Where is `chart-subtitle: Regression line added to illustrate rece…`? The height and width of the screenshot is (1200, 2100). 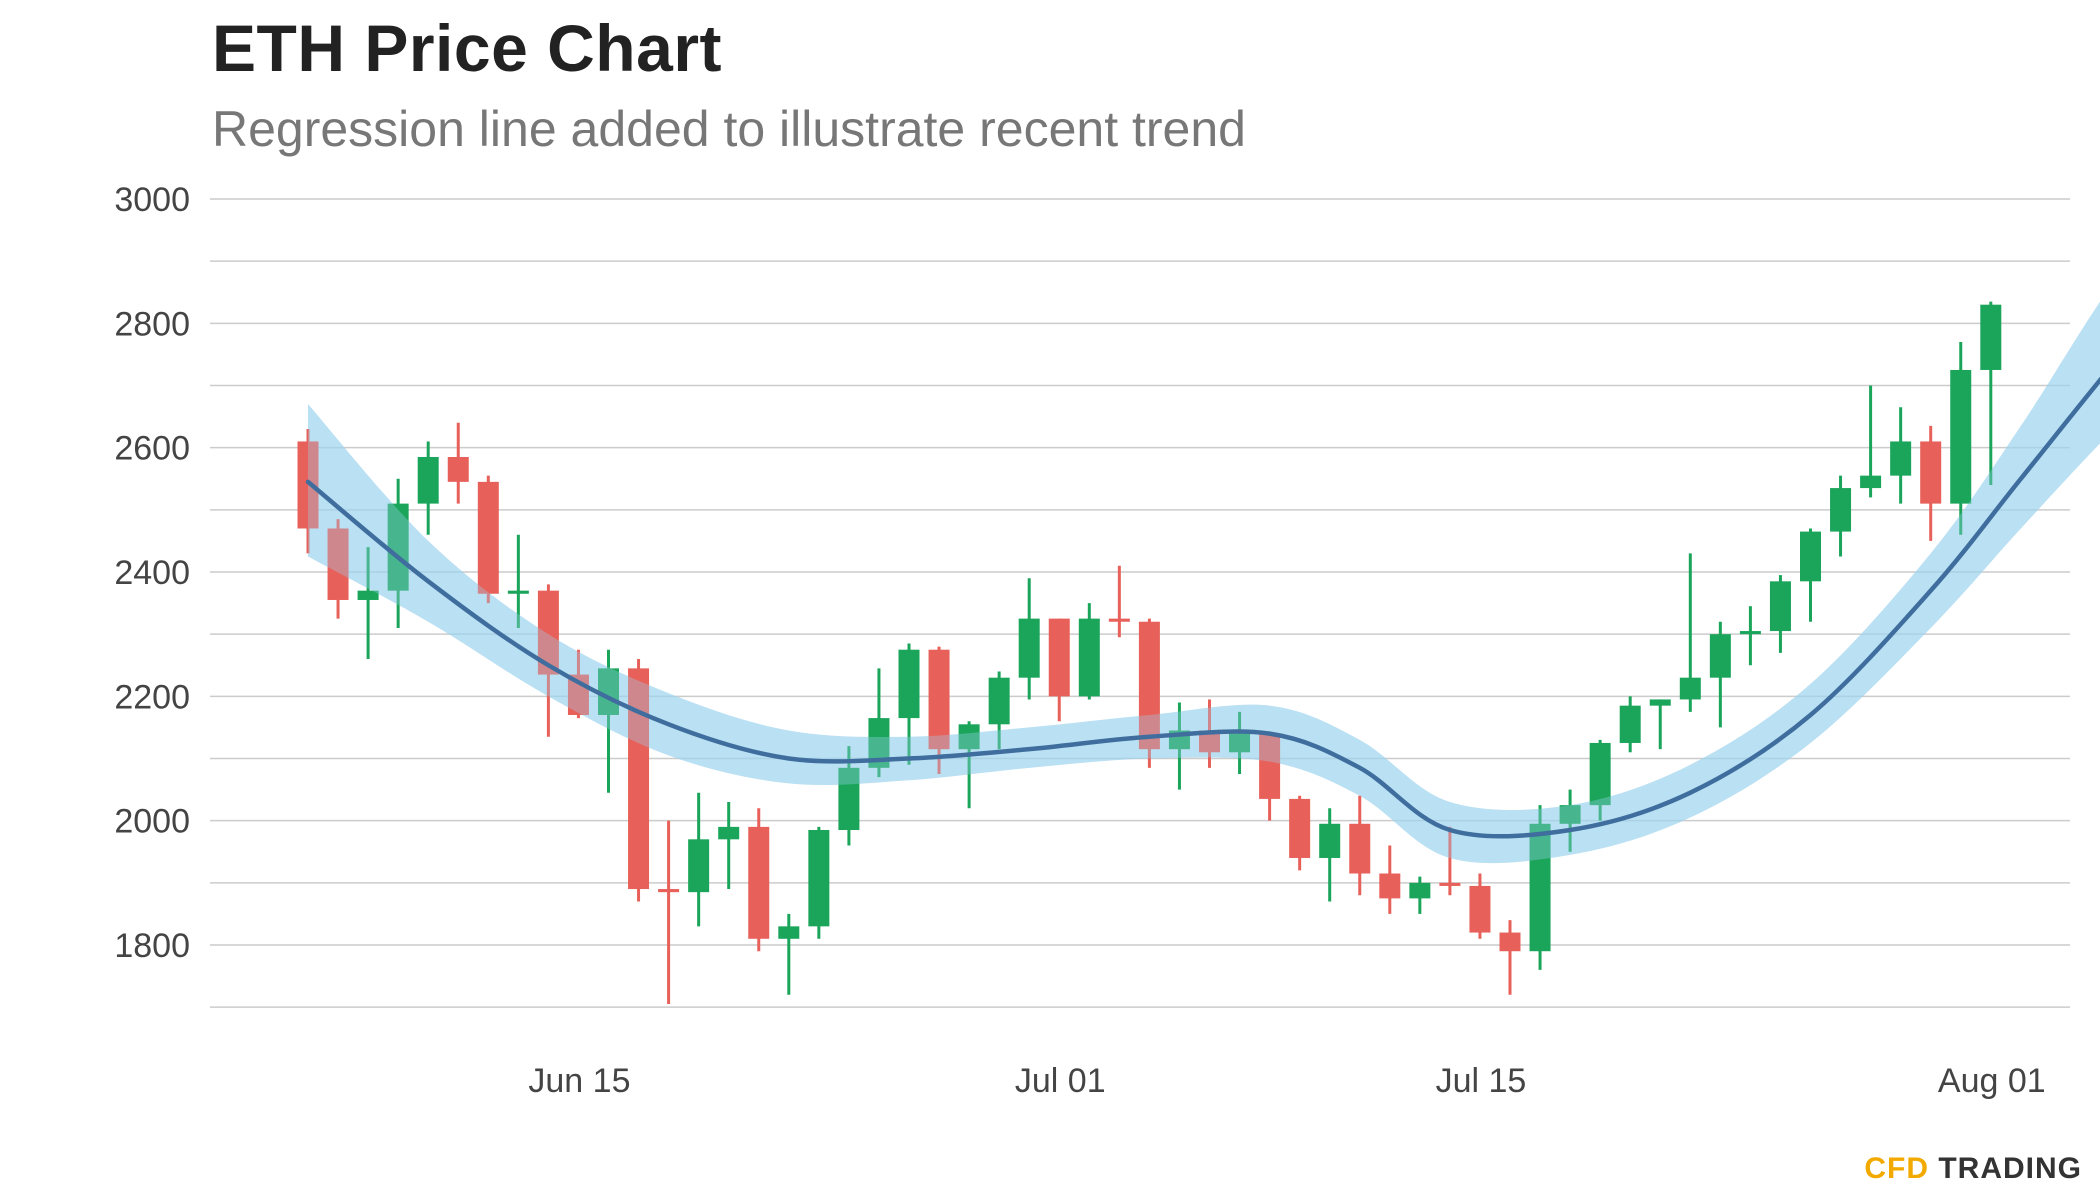
chart-subtitle: Regression line added to illustrate rece… is located at coordinates (729, 129).